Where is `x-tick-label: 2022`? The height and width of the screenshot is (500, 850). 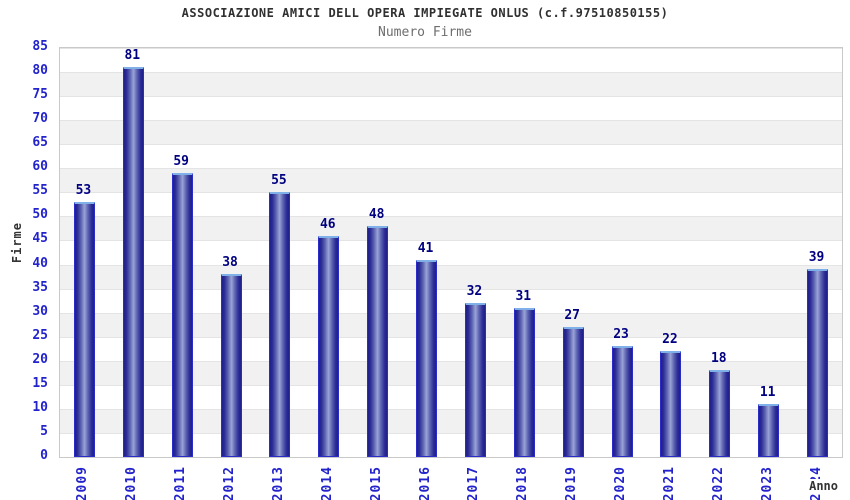 x-tick-label: 2022 is located at coordinates (718, 483).